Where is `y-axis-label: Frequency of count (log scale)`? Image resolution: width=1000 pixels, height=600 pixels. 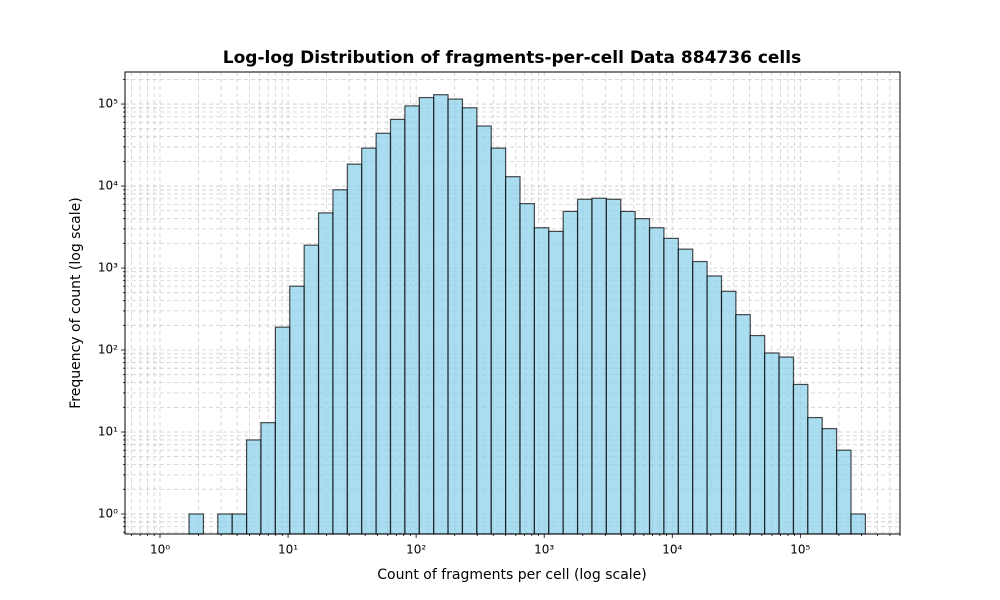
y-axis-label: Frequency of count (log scale) is located at coordinates (76, 302).